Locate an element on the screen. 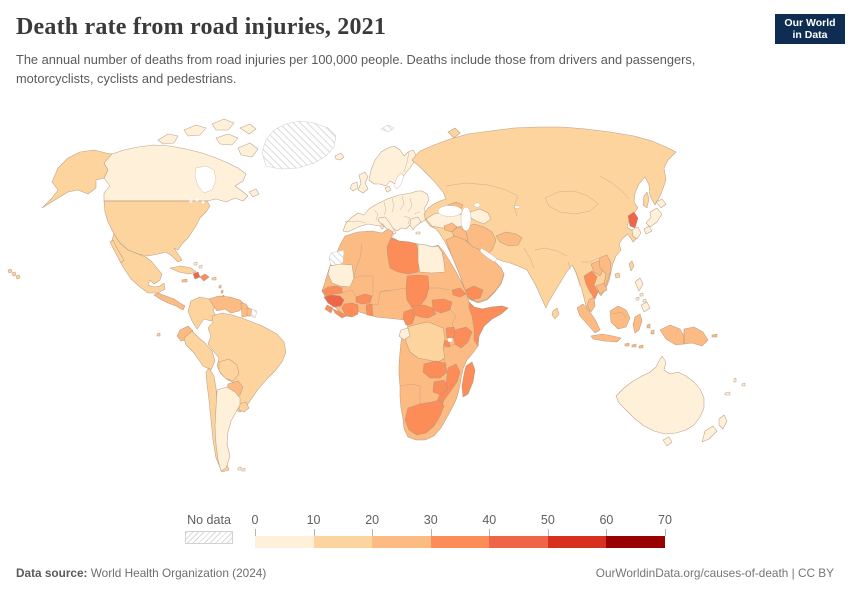 The height and width of the screenshot is (605, 850). region-togo-benin is located at coordinates (369, 310).